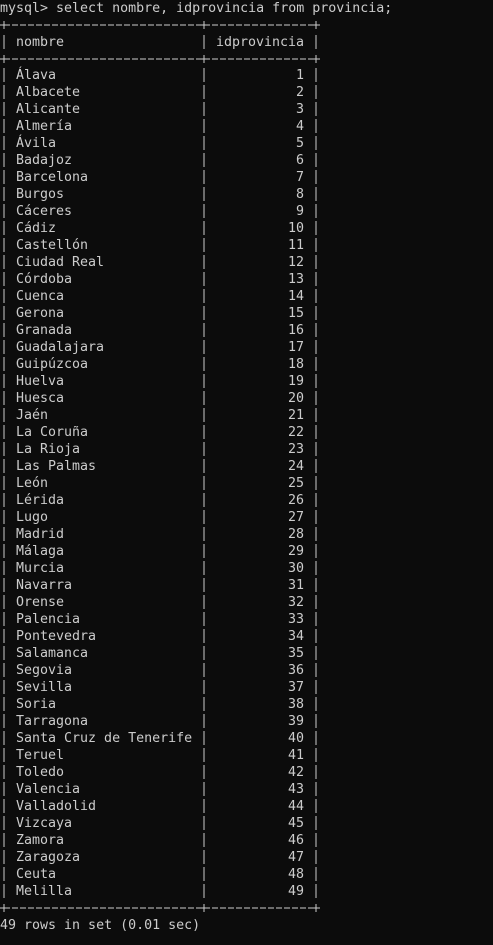 The width and height of the screenshot is (493, 945). What do you see at coordinates (296, 823) in the screenshot?
I see `province-id: 45` at bounding box center [296, 823].